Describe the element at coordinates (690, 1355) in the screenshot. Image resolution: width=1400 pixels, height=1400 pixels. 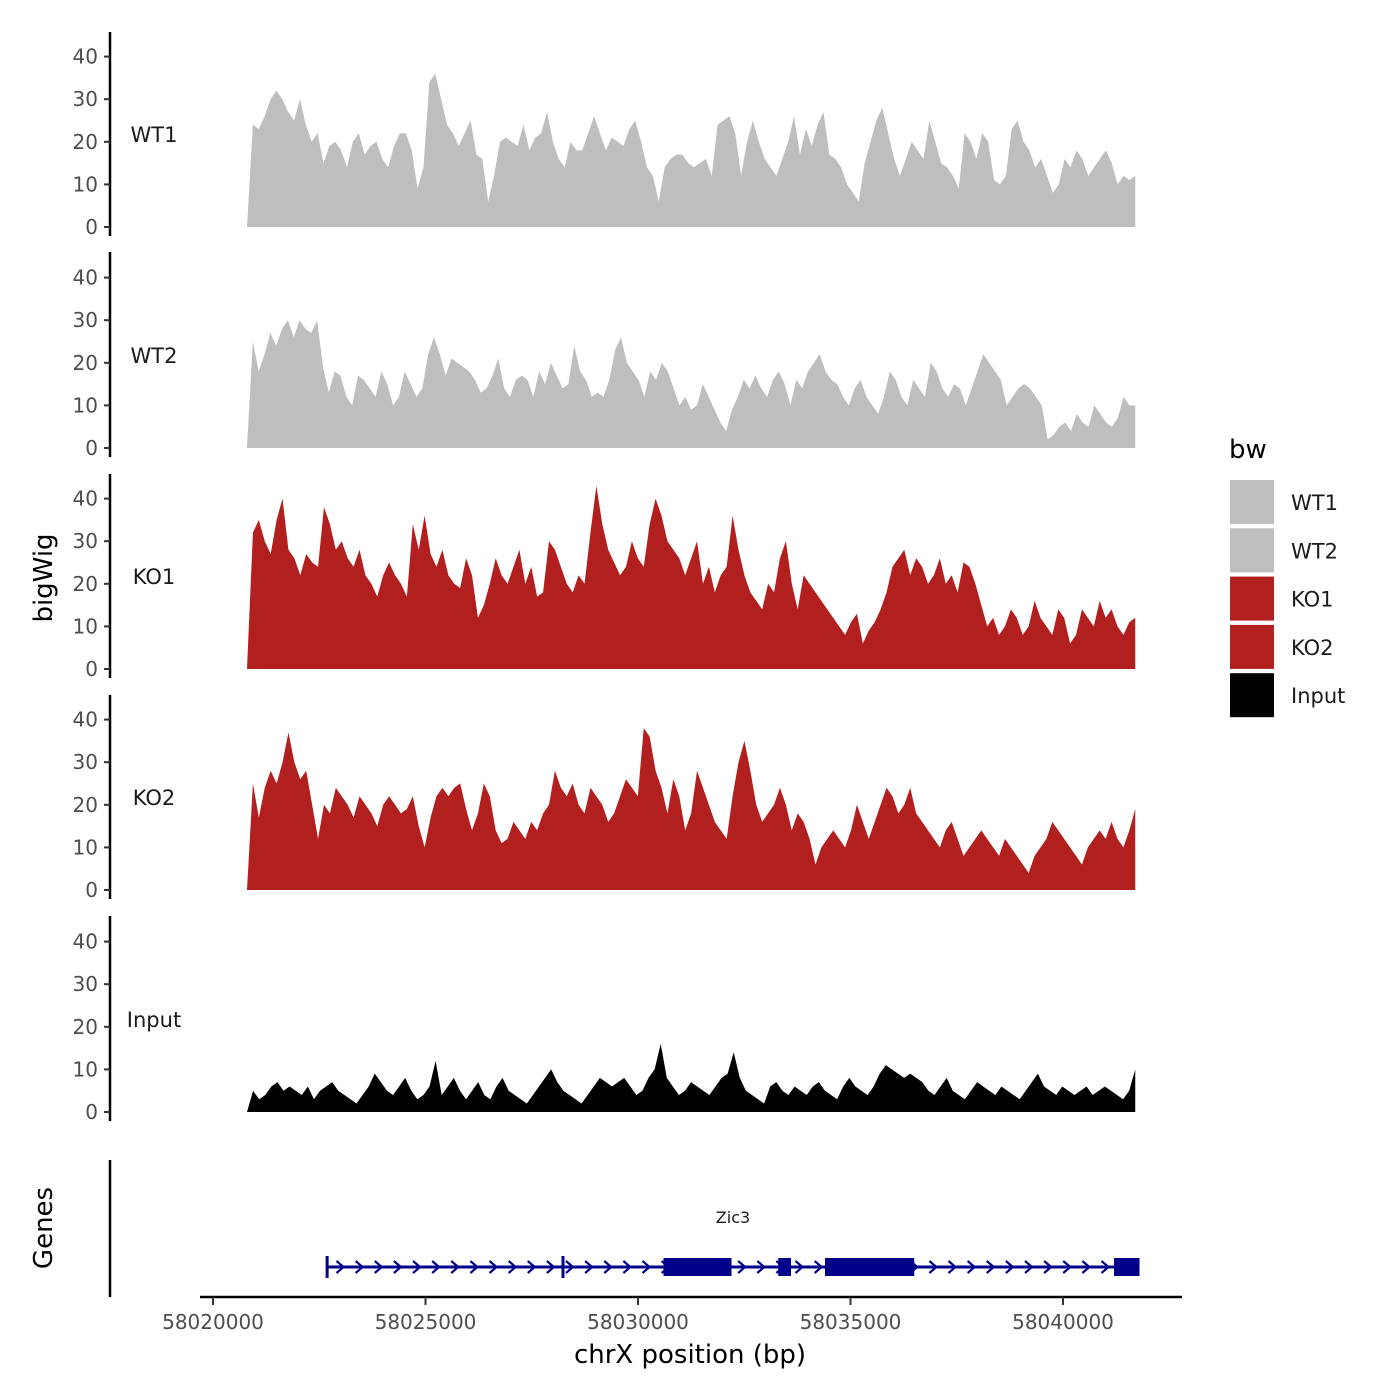
I see `x-axis-title: chrX position (bp)` at that location.